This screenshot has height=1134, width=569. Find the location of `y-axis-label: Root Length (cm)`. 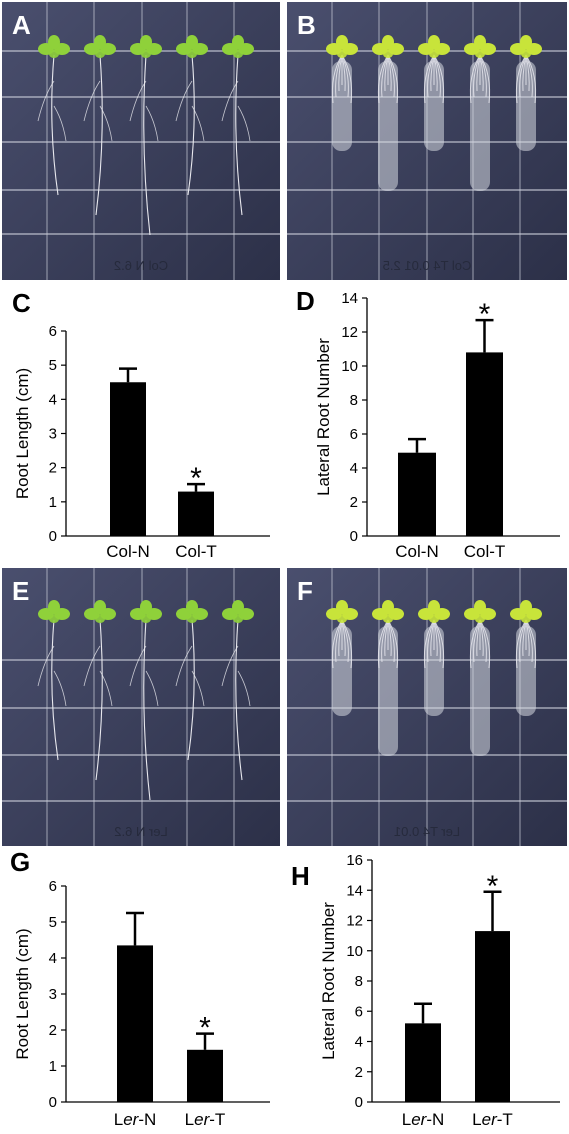

y-axis-label: Root Length (cm) is located at coordinates (22, 993).